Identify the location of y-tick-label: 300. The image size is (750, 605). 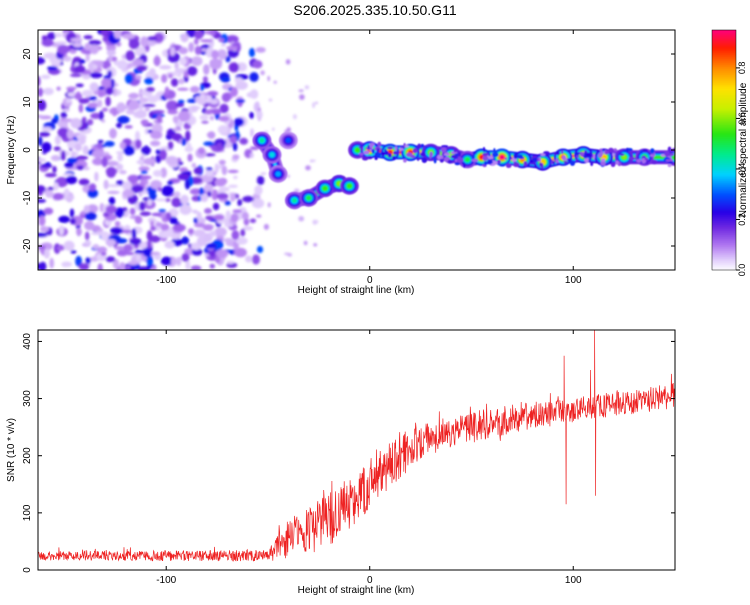
(27, 398).